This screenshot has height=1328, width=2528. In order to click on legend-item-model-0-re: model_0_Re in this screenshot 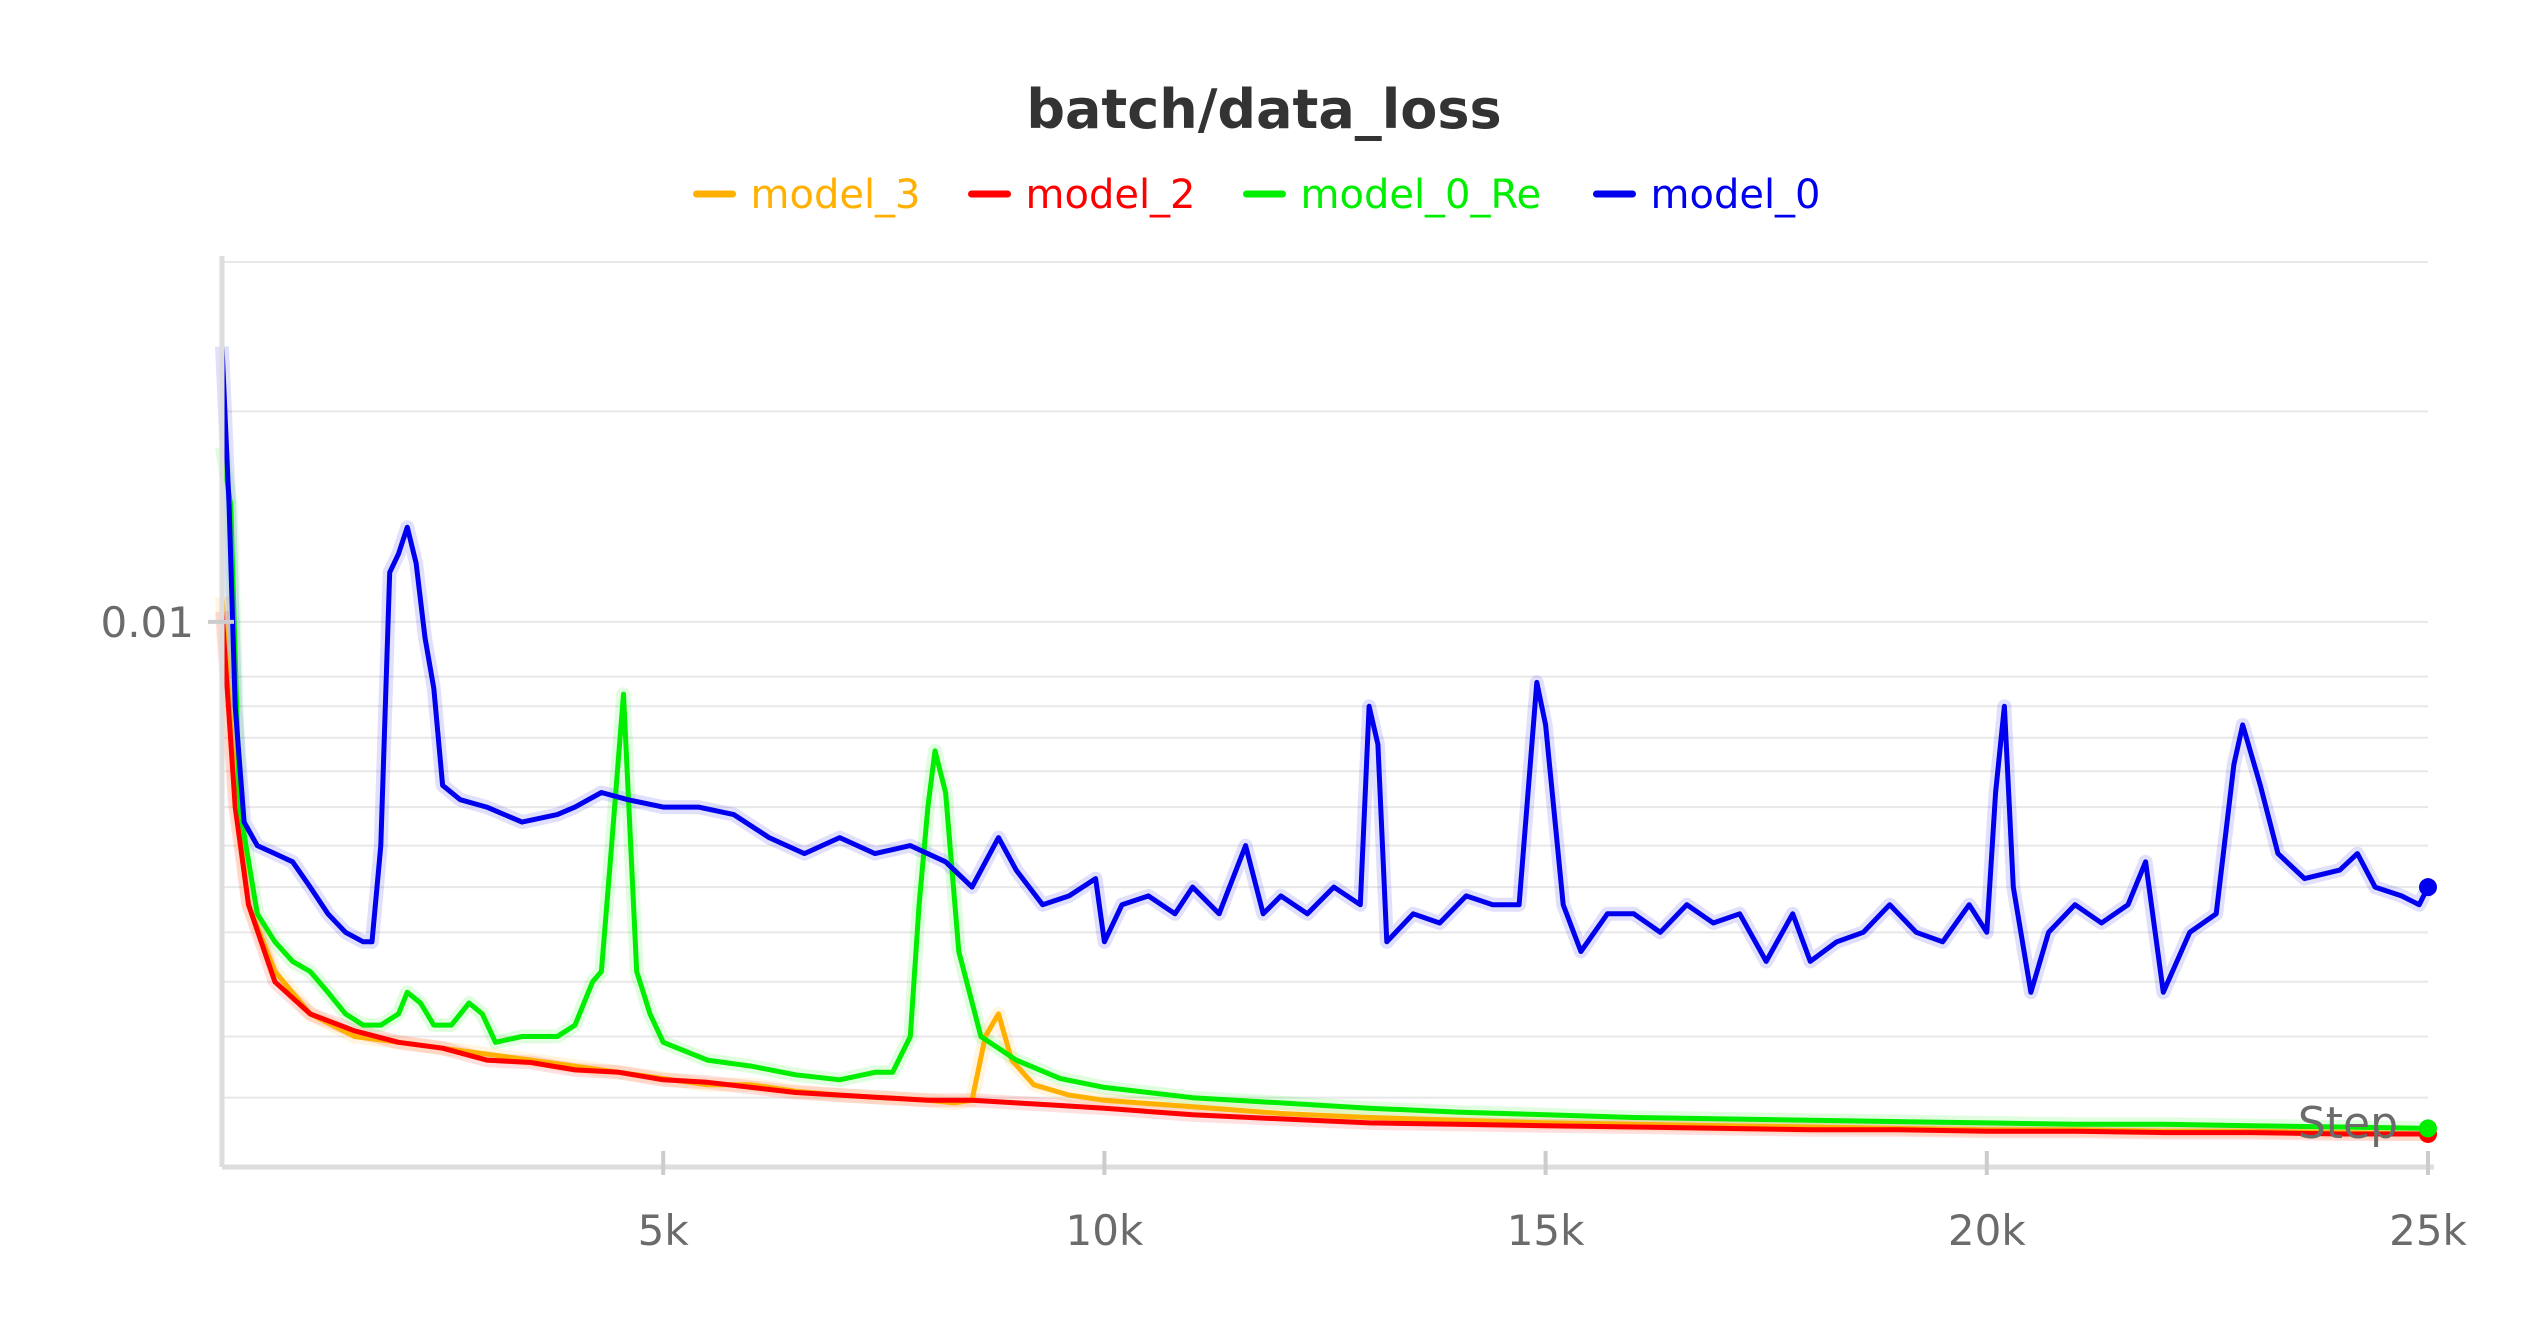, I will do `click(1392, 195)`.